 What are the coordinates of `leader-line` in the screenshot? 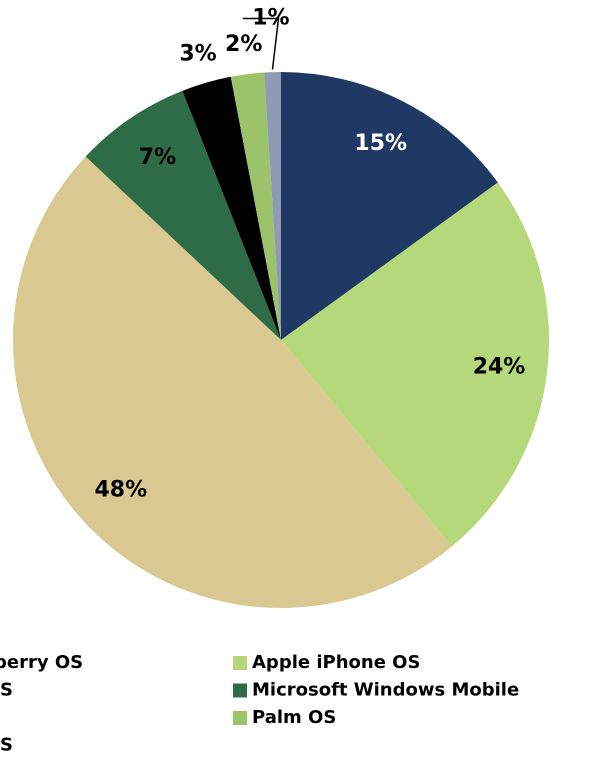 It's located at (261, 43).